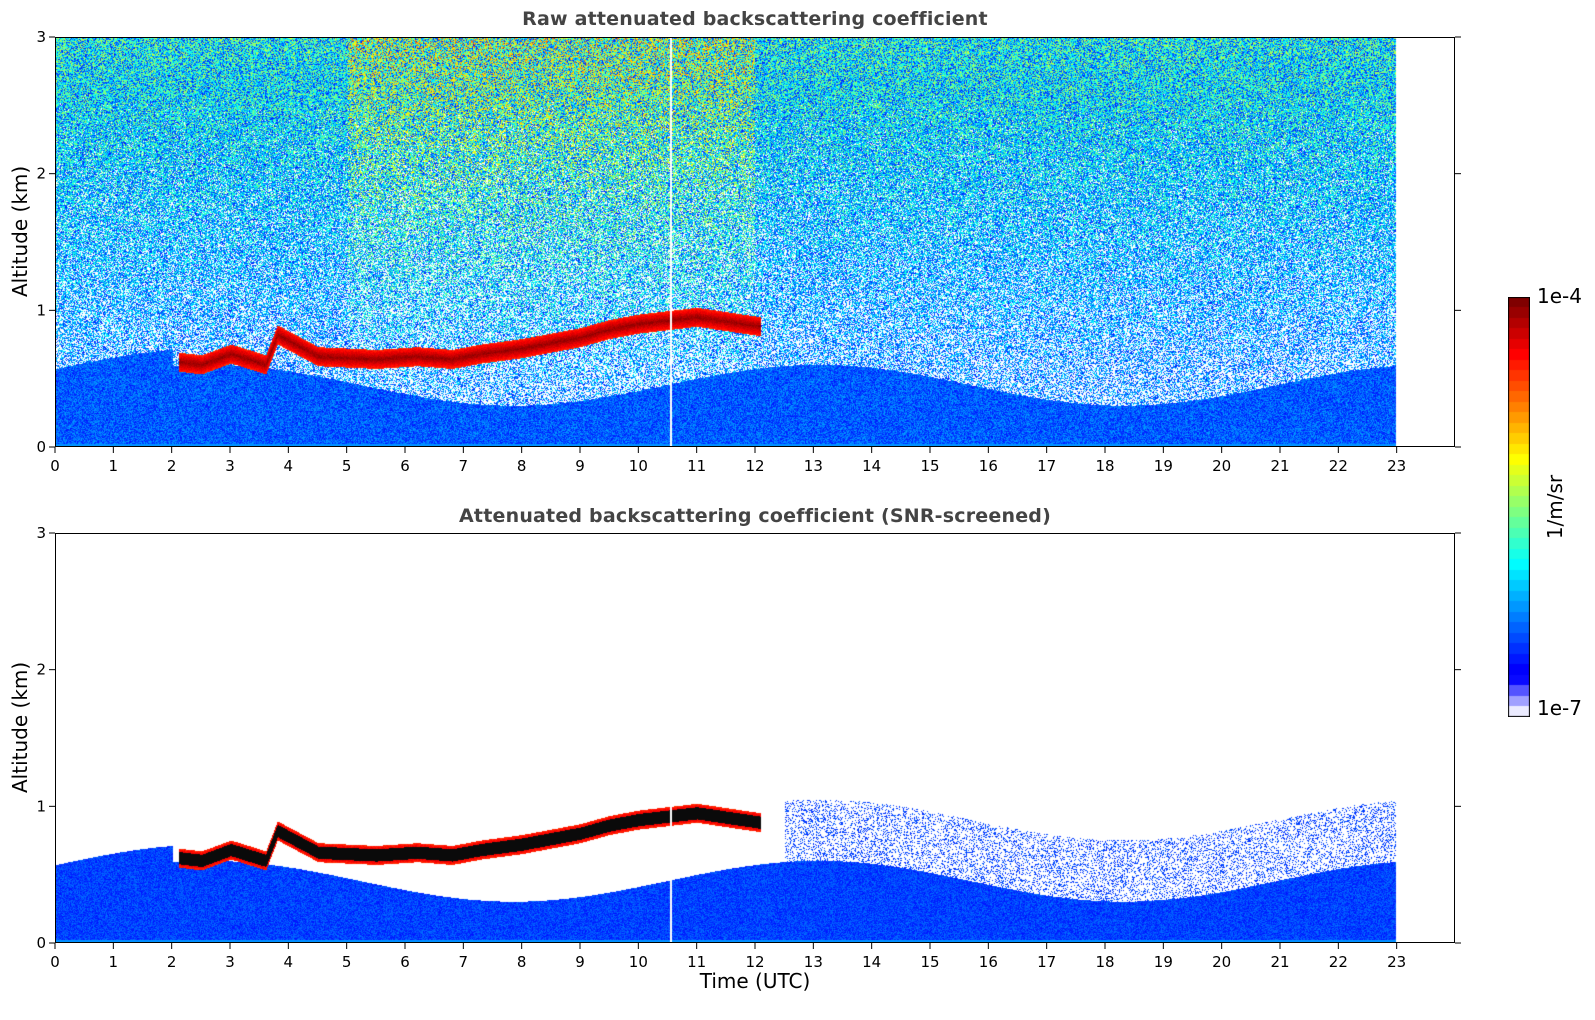 Image resolution: width=1595 pixels, height=1020 pixels. I want to click on colorbar-max-label: 1e-4, so click(1559, 296).